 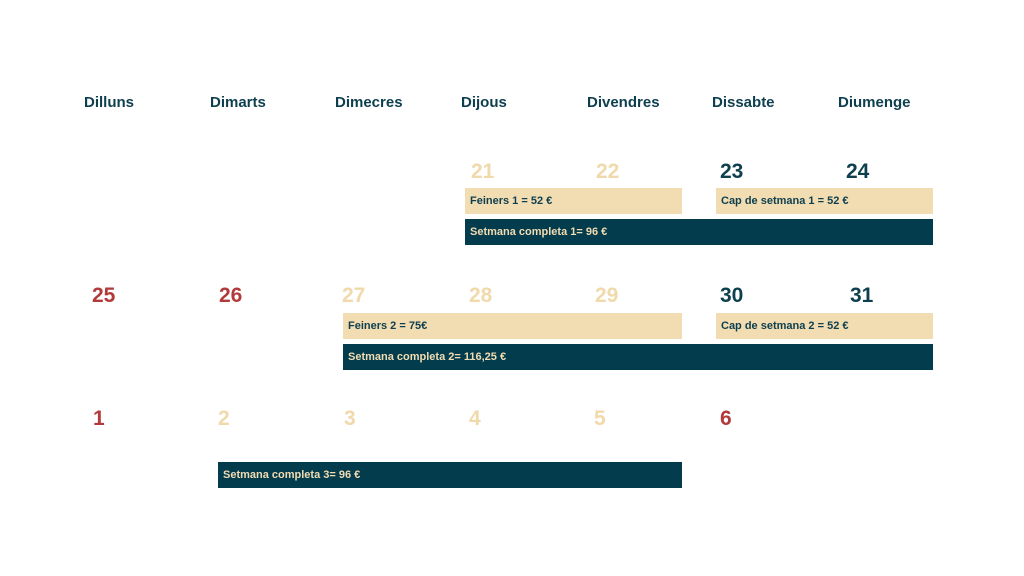 I want to click on day-number: 1, so click(x=99, y=418).